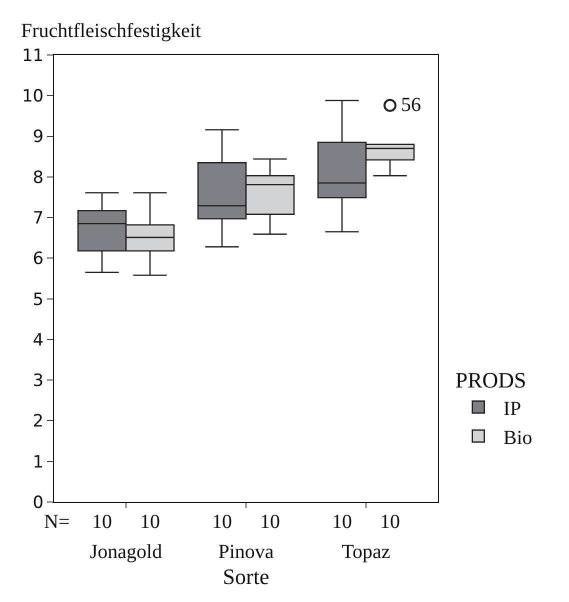 The image size is (569, 602). Describe the element at coordinates (38, 259) in the screenshot. I see `y-tick-label: 6` at that location.